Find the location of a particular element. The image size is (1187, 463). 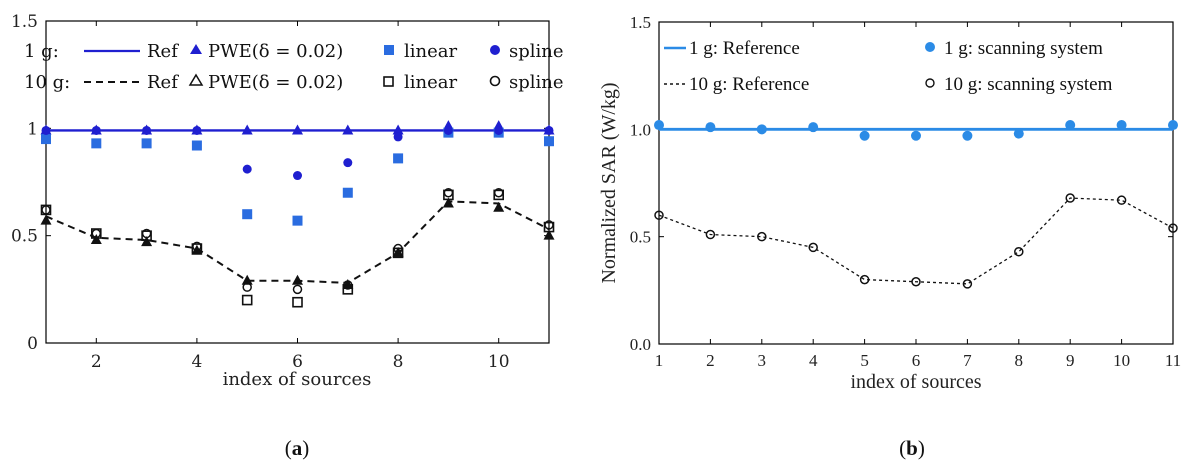

legend-a-1g-spline-marker is located at coordinates (495, 50).